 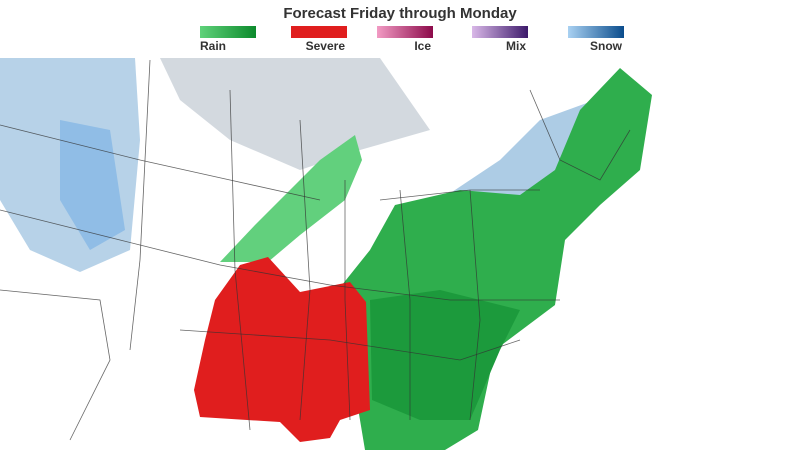 What do you see at coordinates (326, 46) in the screenshot?
I see `legend-label: Severe` at bounding box center [326, 46].